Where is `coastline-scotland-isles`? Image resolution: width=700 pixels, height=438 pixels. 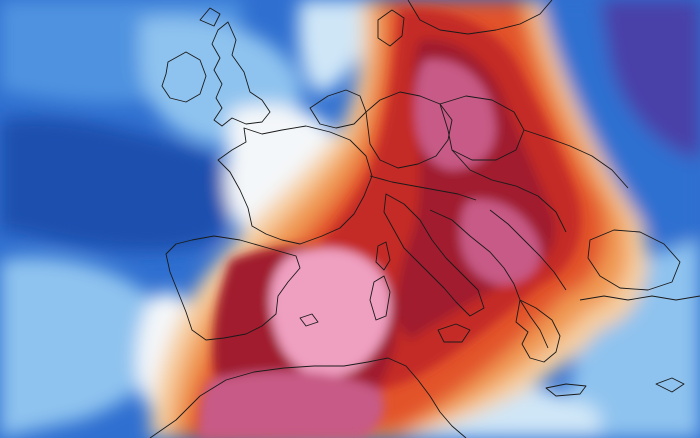
coastline-scotland-isles is located at coordinates (210, 17).